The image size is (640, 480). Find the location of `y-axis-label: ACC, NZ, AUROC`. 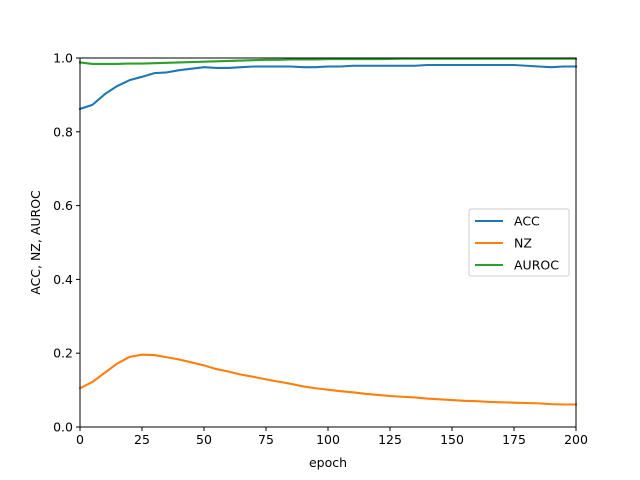

y-axis-label: ACC, NZ, AUROC is located at coordinates (35, 242).